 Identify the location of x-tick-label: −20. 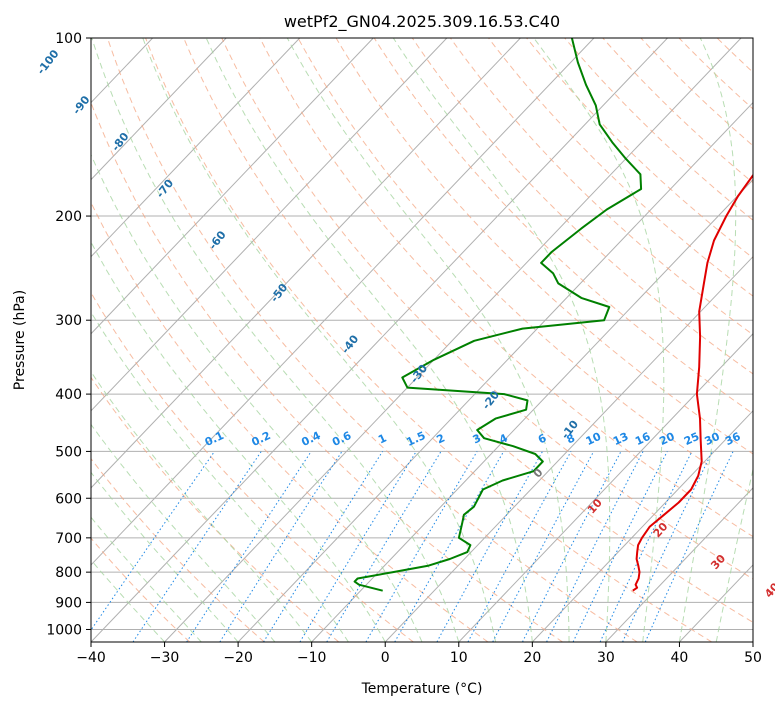
(238, 658).